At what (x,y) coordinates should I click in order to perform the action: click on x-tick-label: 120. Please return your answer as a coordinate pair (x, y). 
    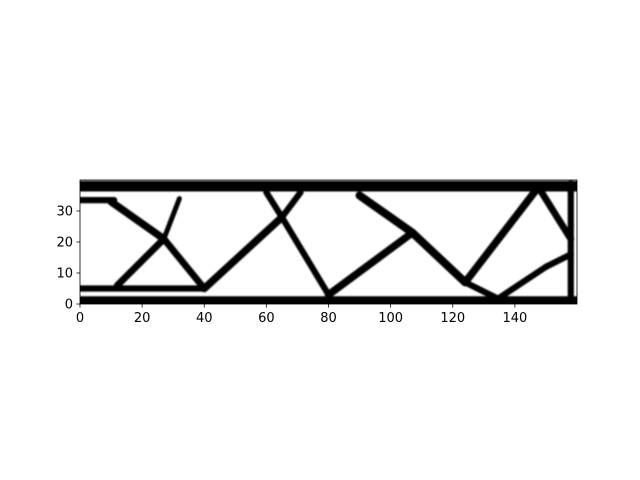
    Looking at the image, I should click on (452, 318).